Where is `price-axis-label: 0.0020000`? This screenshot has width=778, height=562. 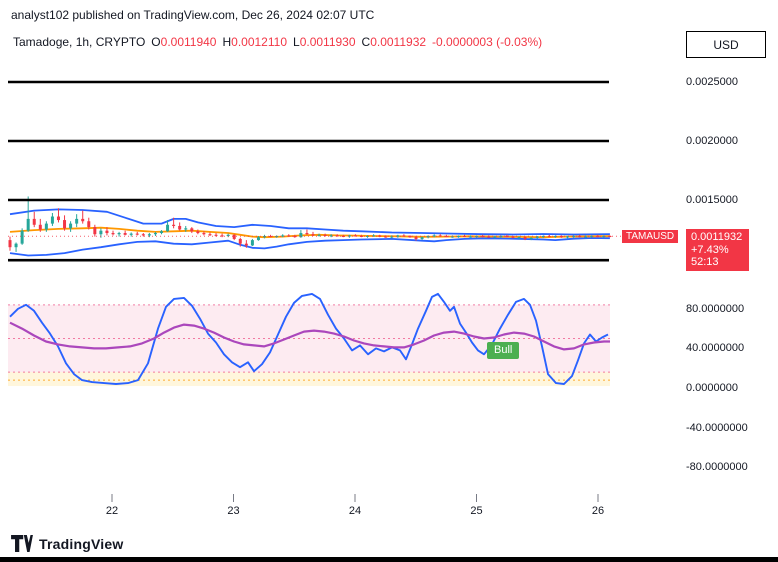 price-axis-label: 0.0020000 is located at coordinates (712, 141).